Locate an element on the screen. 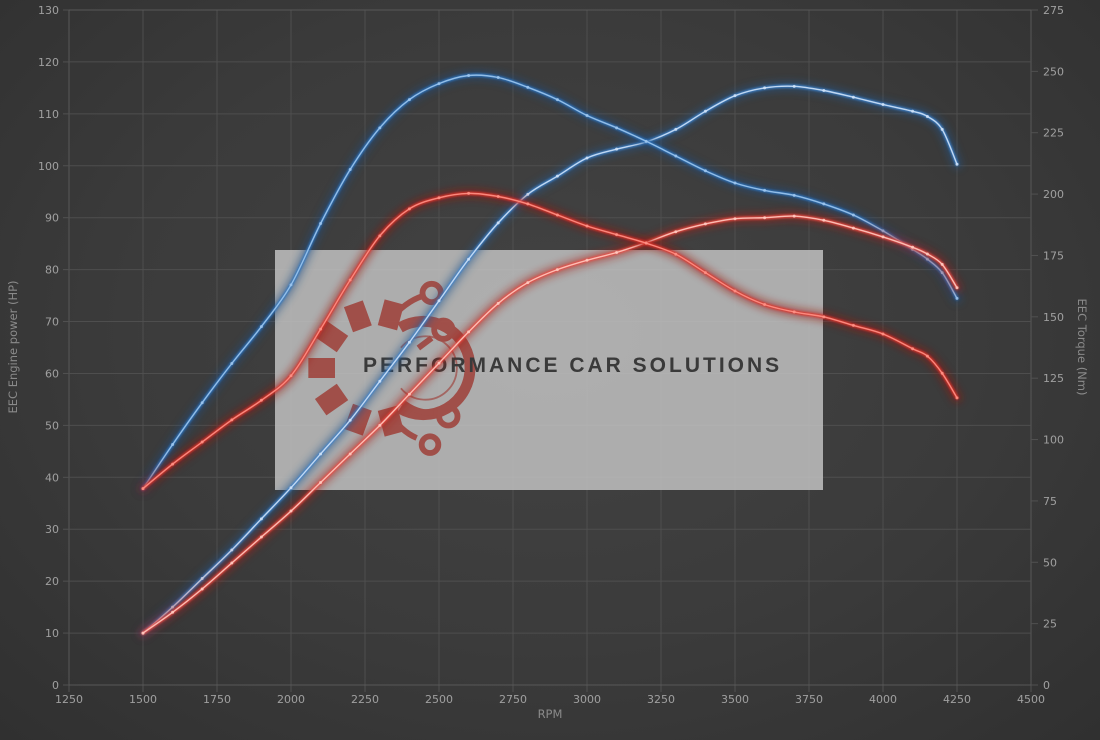 This screenshot has width=1100, height=740. y-right-tick-label: 175 is located at coordinates (1053, 255).